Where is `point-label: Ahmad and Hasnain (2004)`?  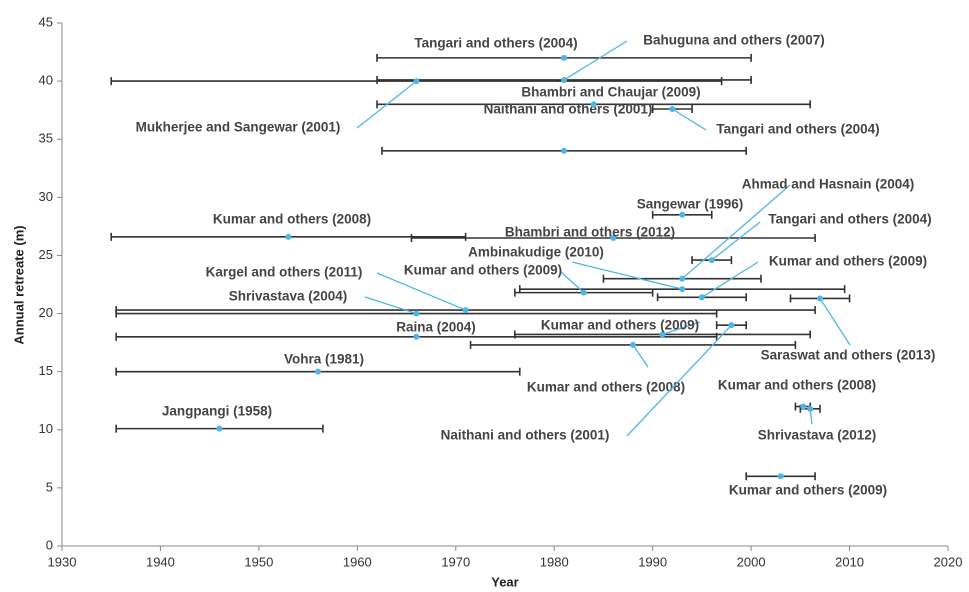
point-label: Ahmad and Hasnain (2004) is located at coordinates (828, 184).